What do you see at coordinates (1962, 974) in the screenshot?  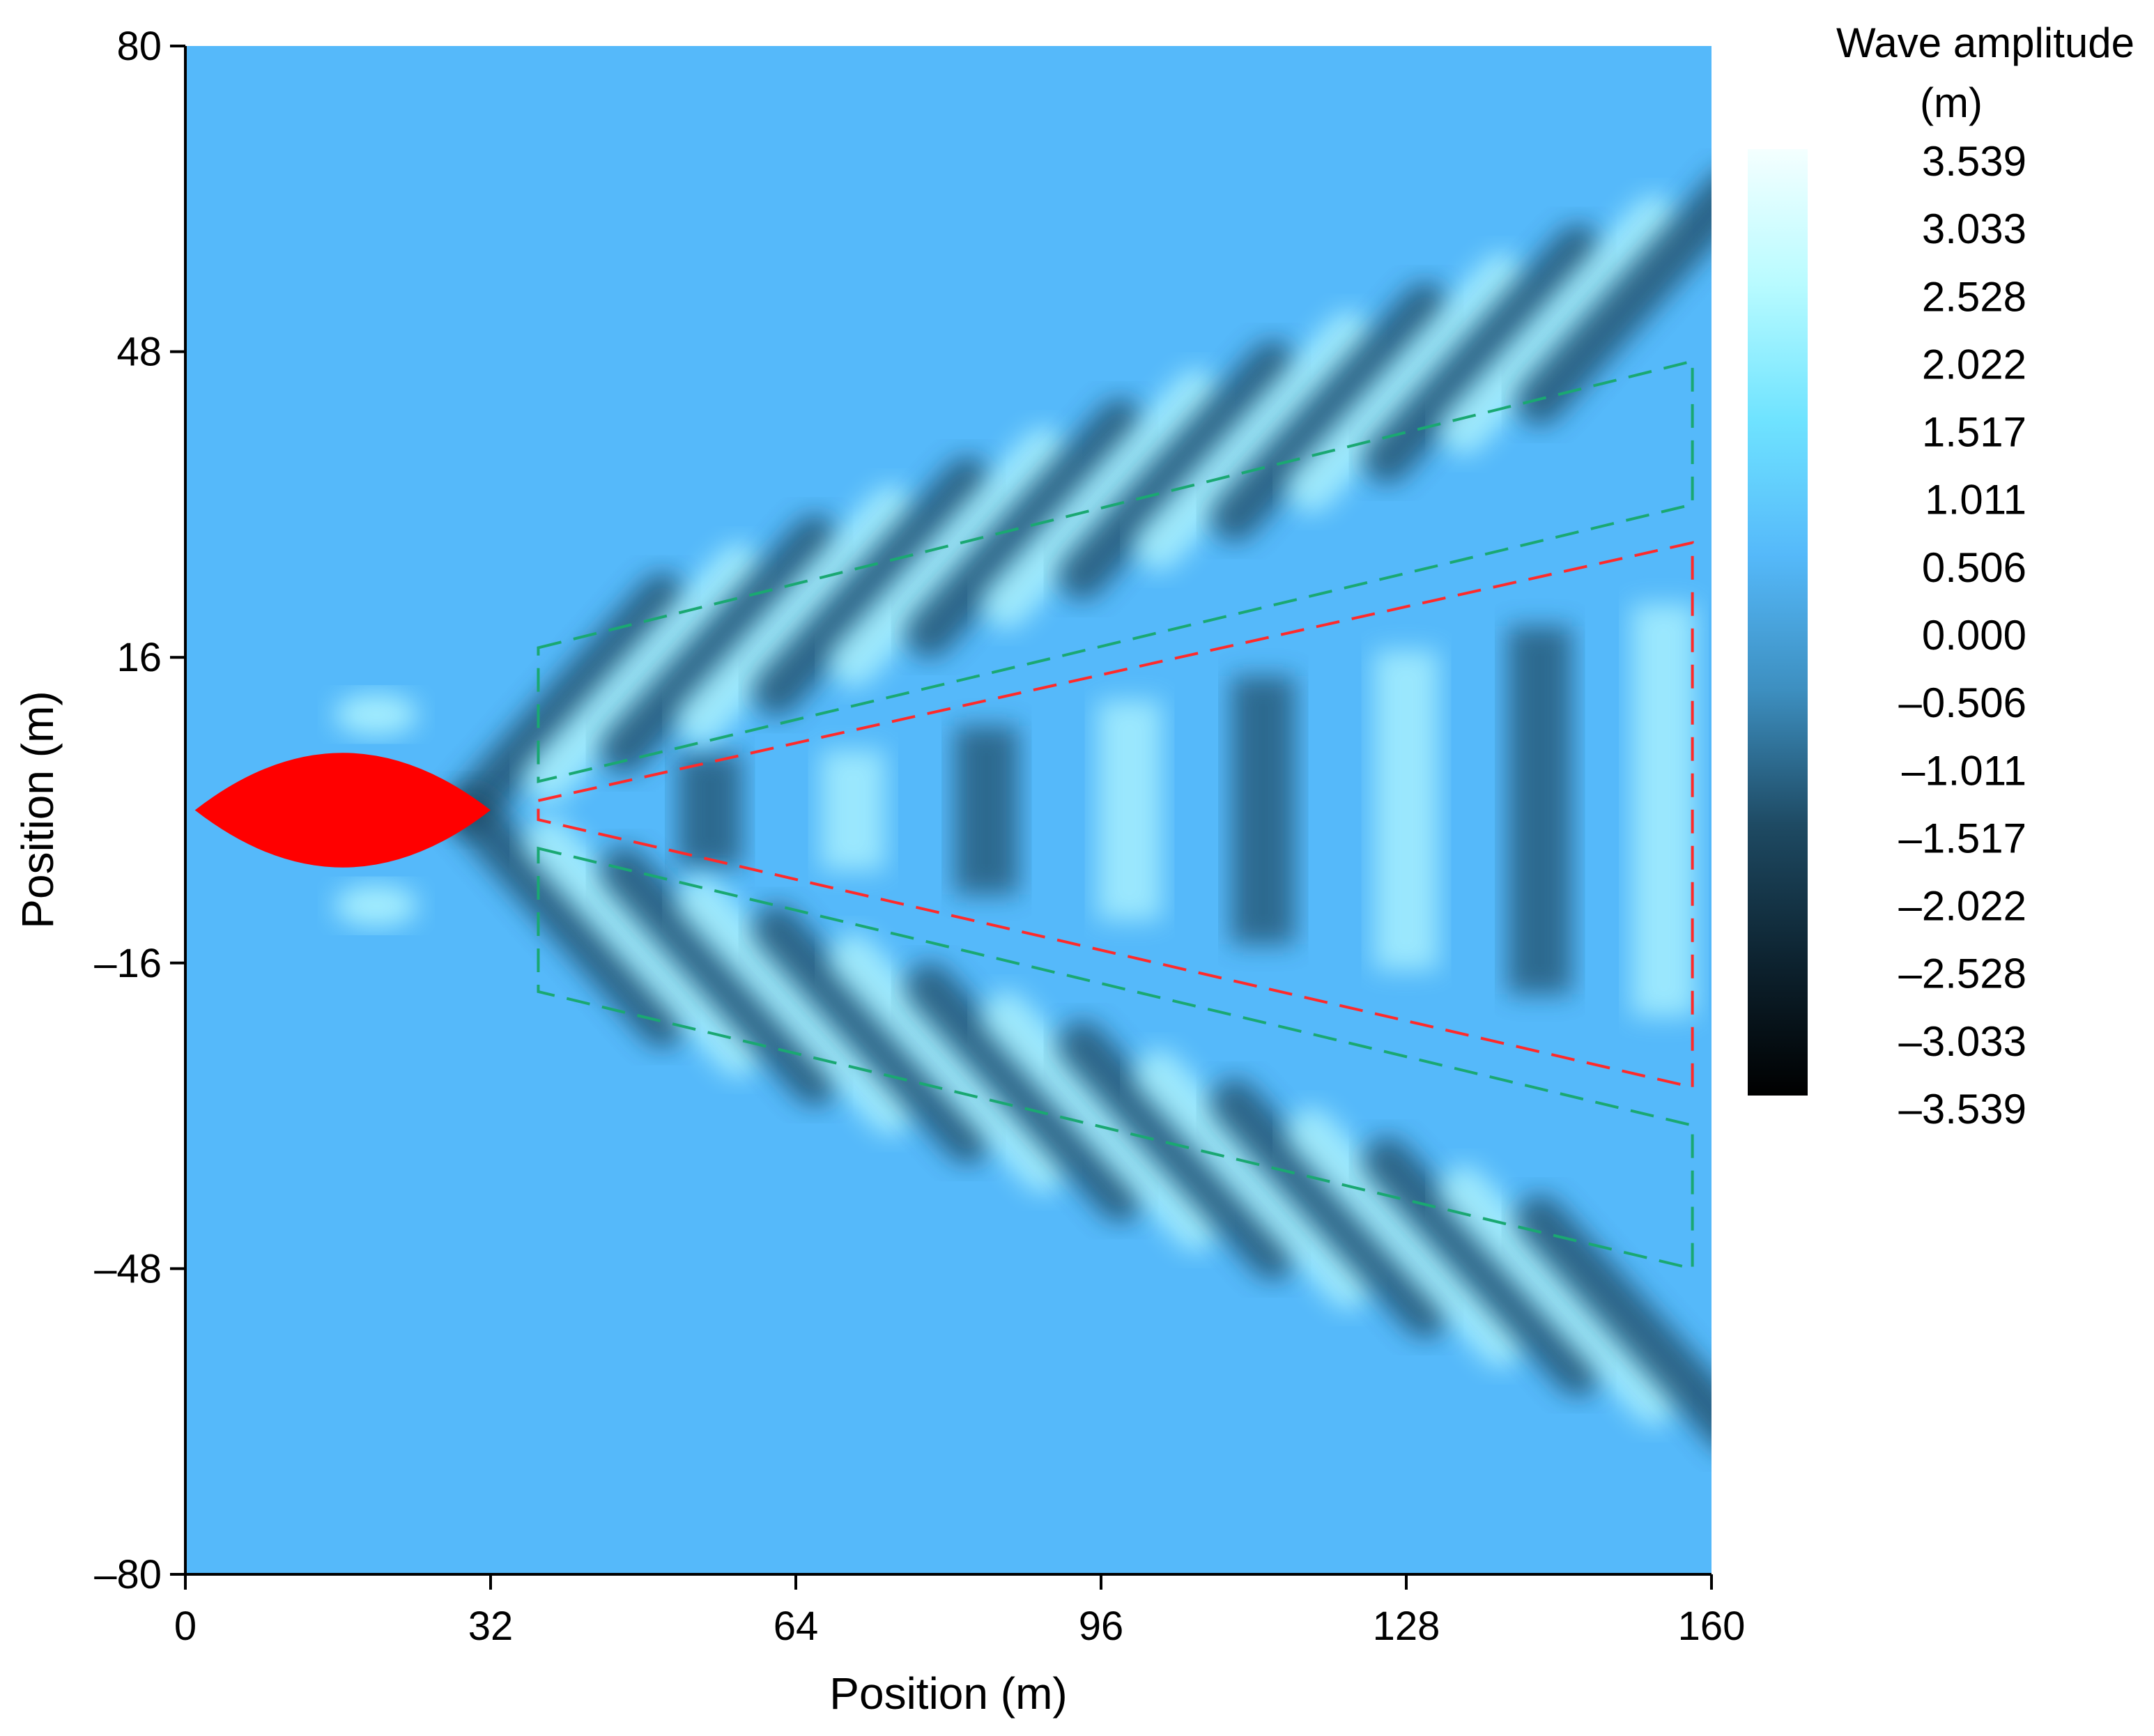 I see `colorbar-label-12: –2.528` at bounding box center [1962, 974].